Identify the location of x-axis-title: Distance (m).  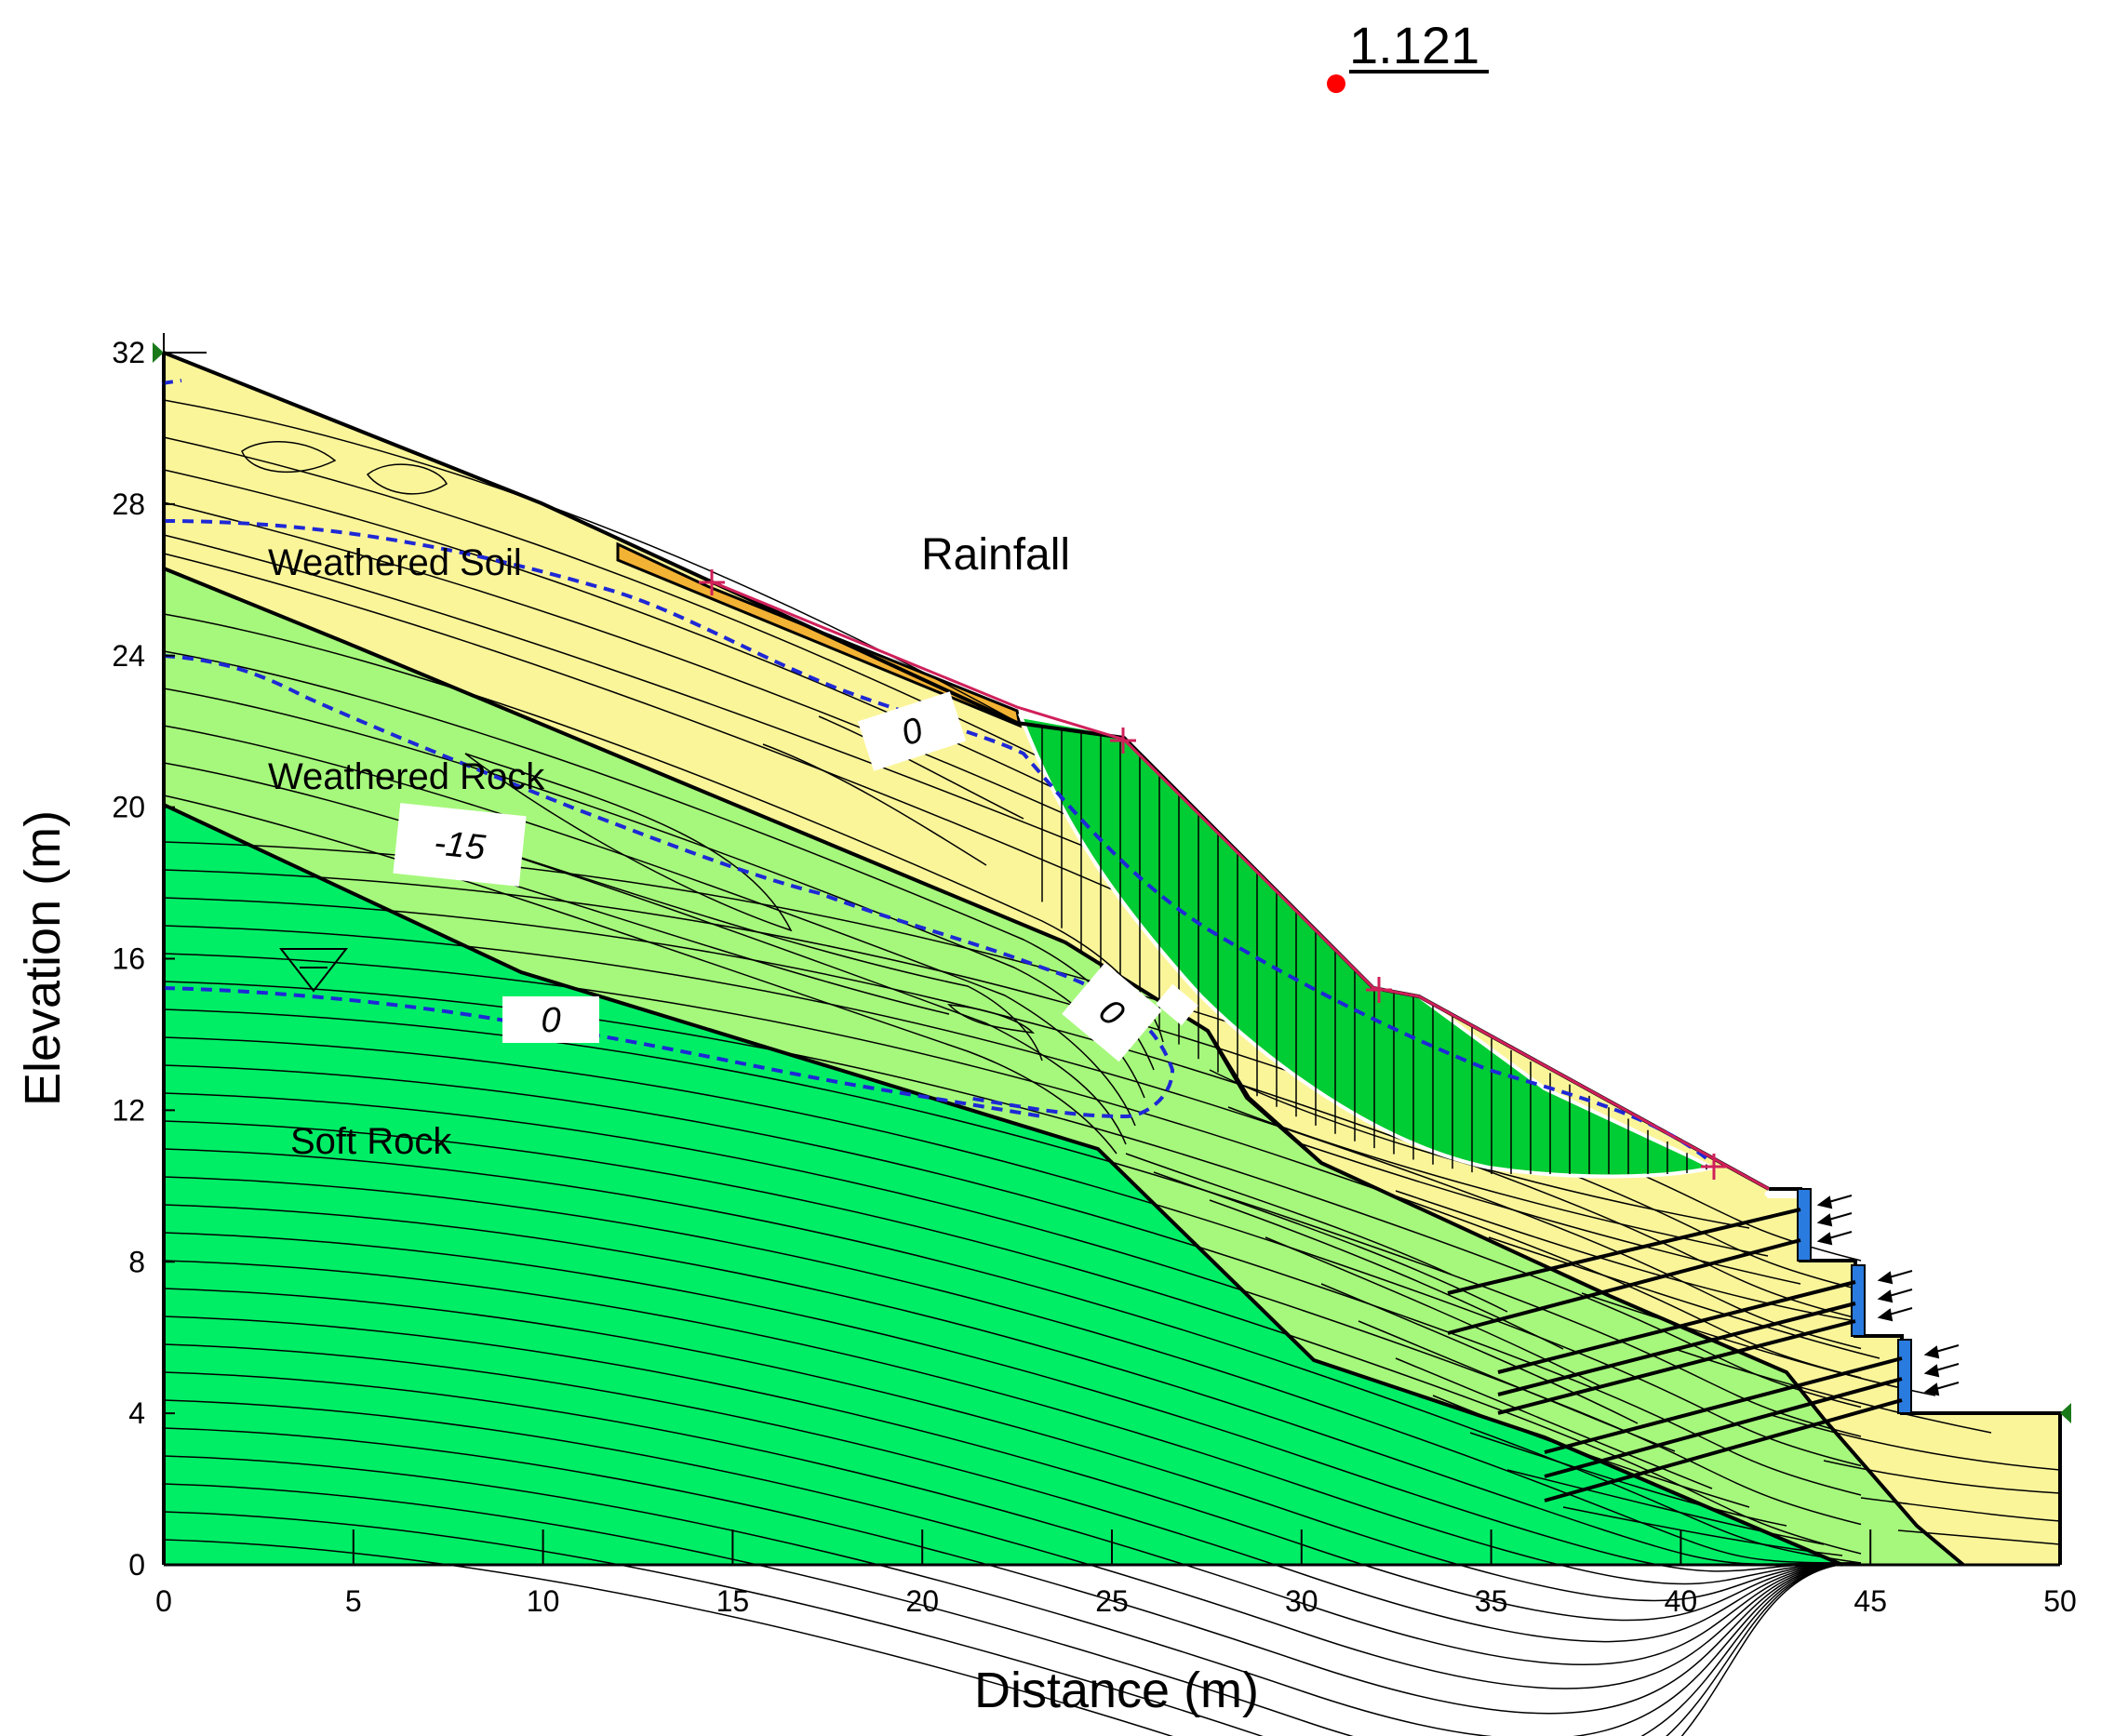
(1116, 1691).